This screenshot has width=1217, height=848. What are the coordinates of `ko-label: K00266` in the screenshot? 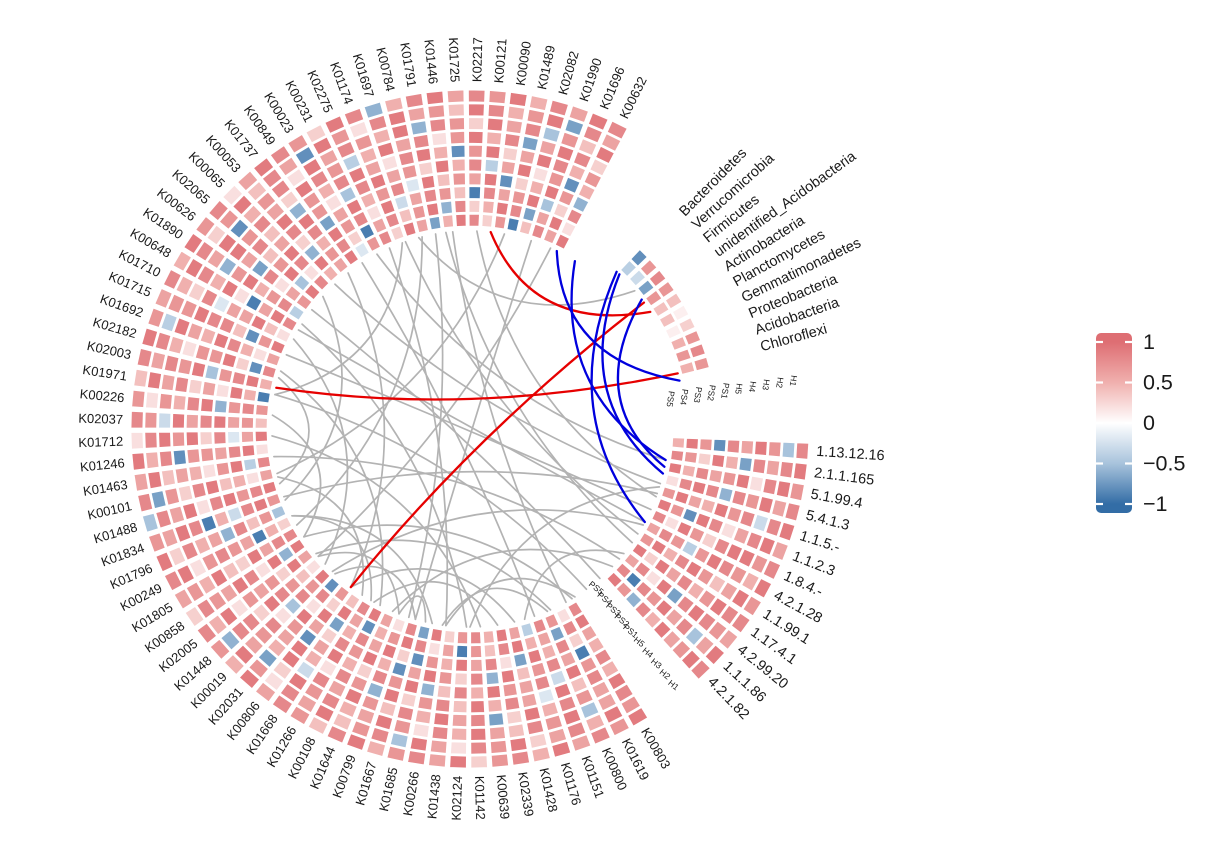 It's located at (411, 793).